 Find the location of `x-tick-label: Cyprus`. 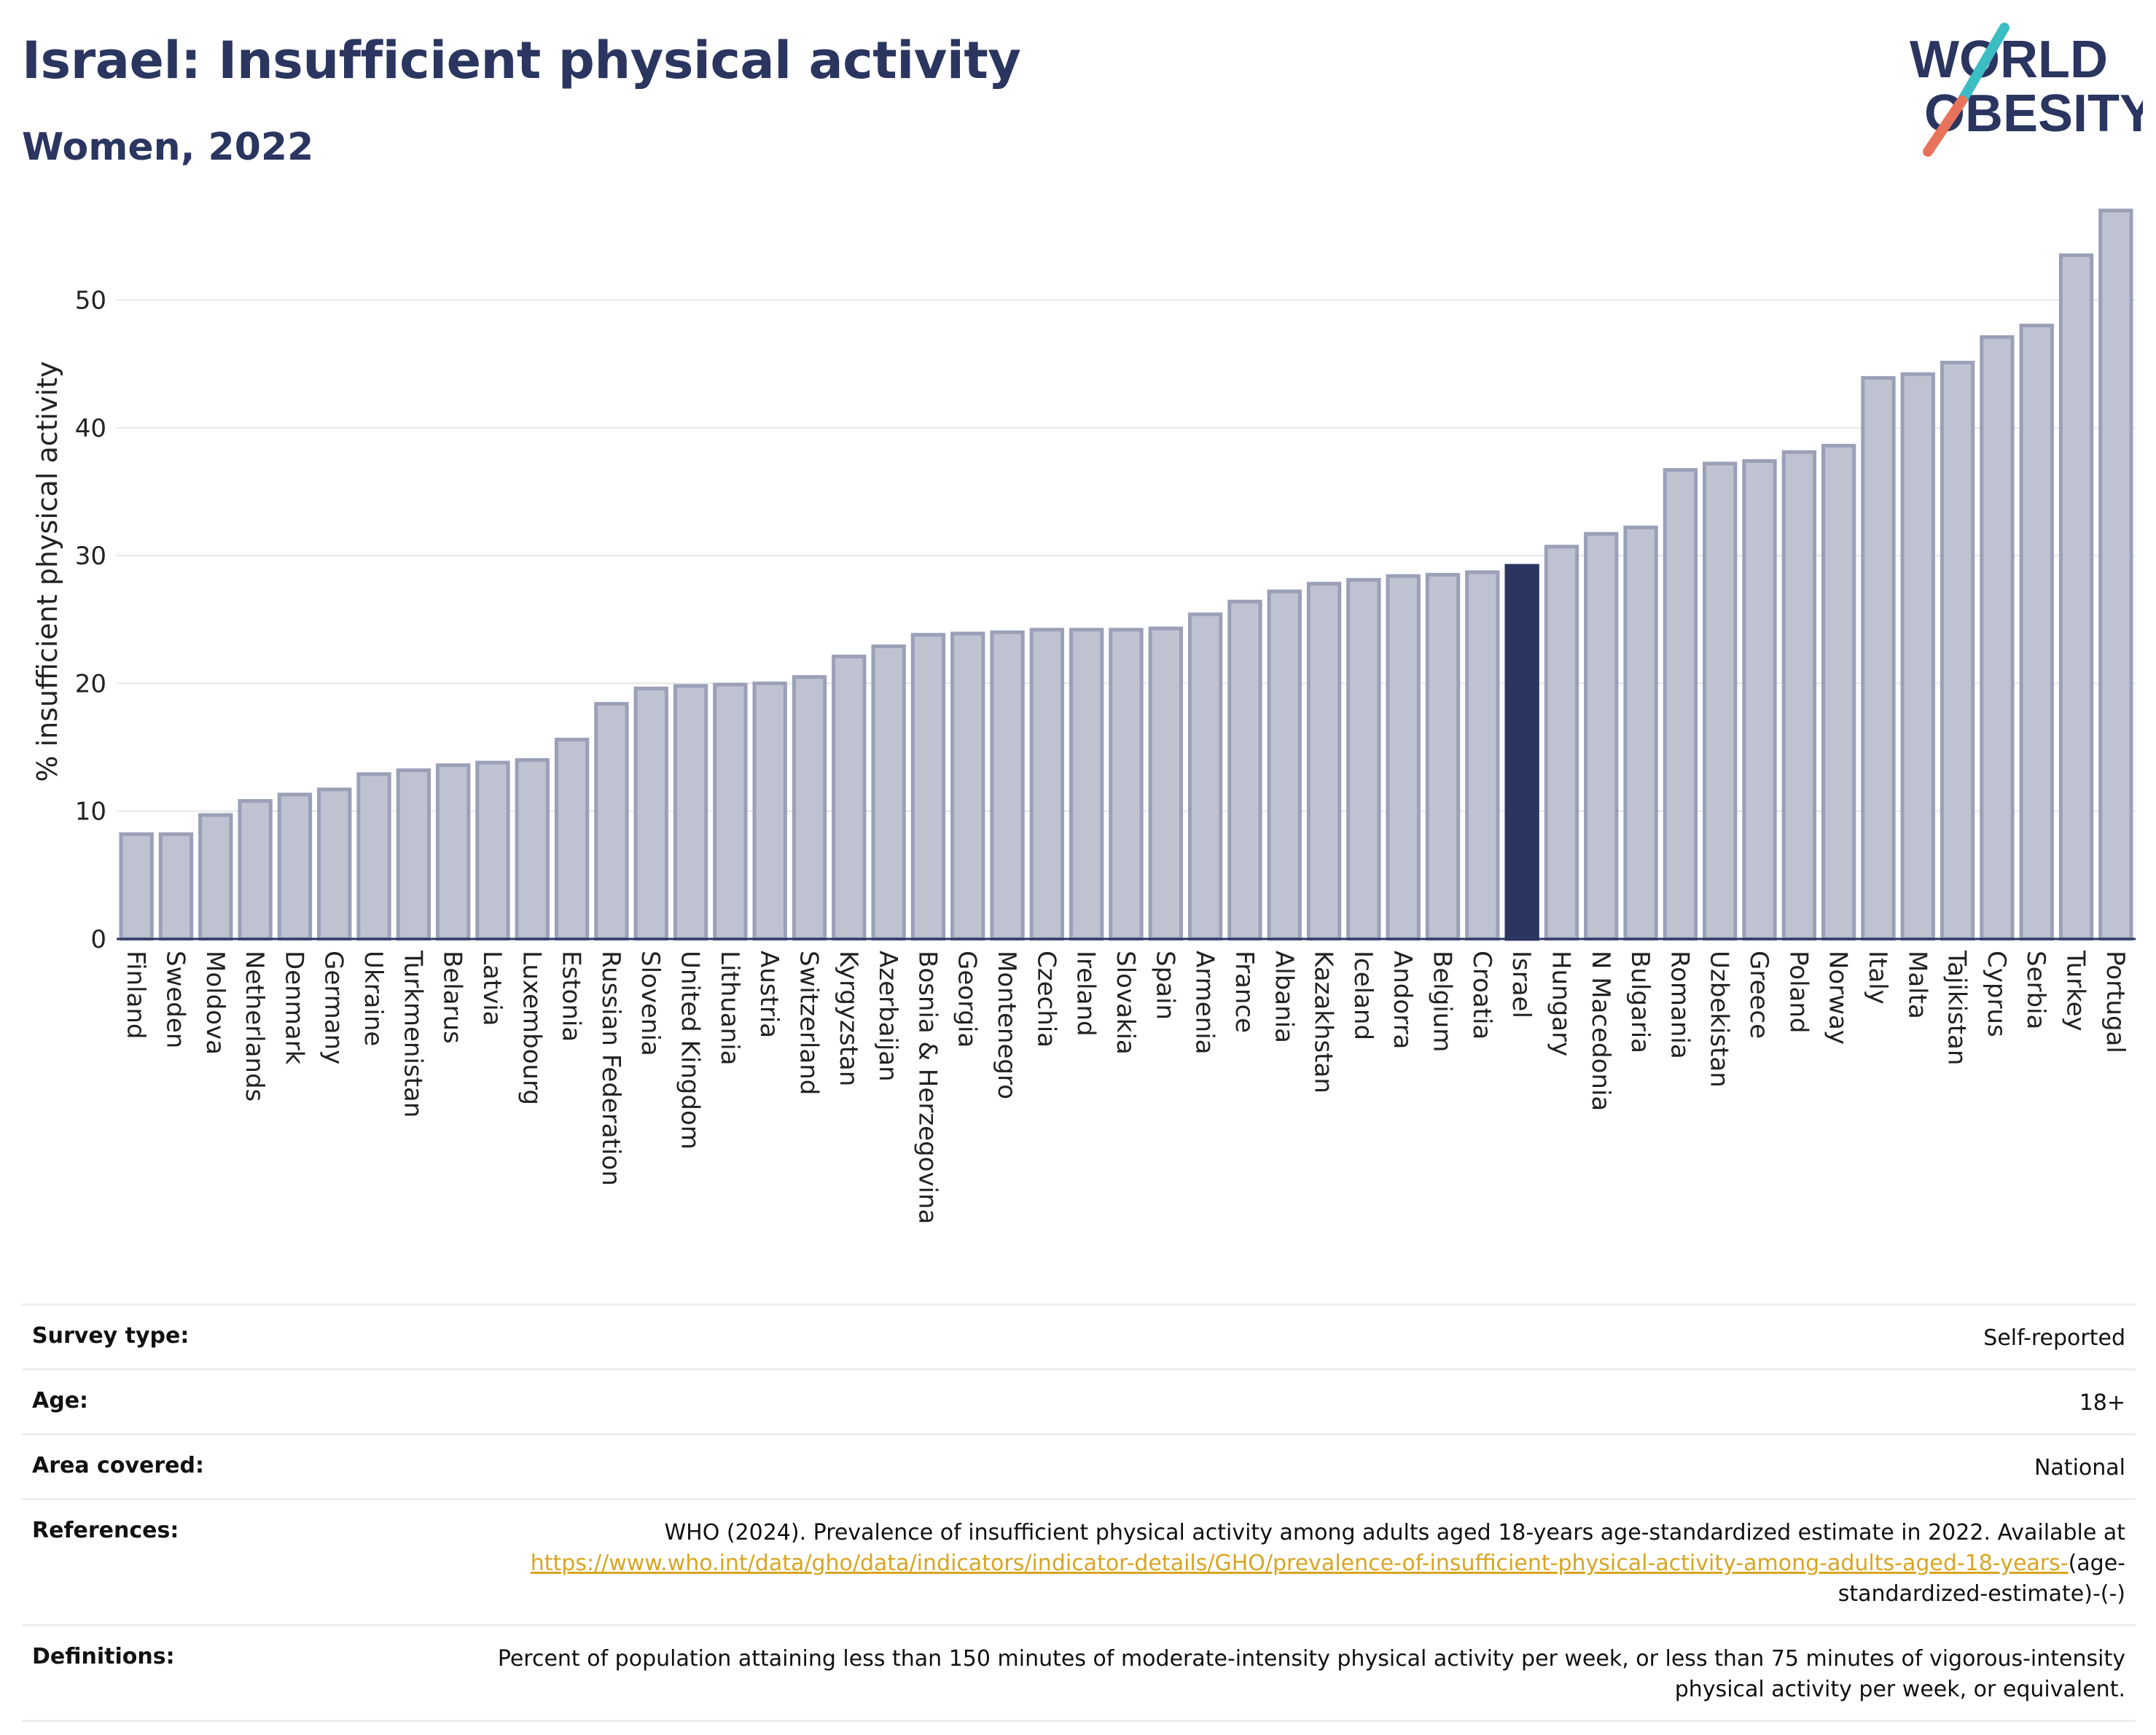

x-tick-label: Cyprus is located at coordinates (1996, 994).